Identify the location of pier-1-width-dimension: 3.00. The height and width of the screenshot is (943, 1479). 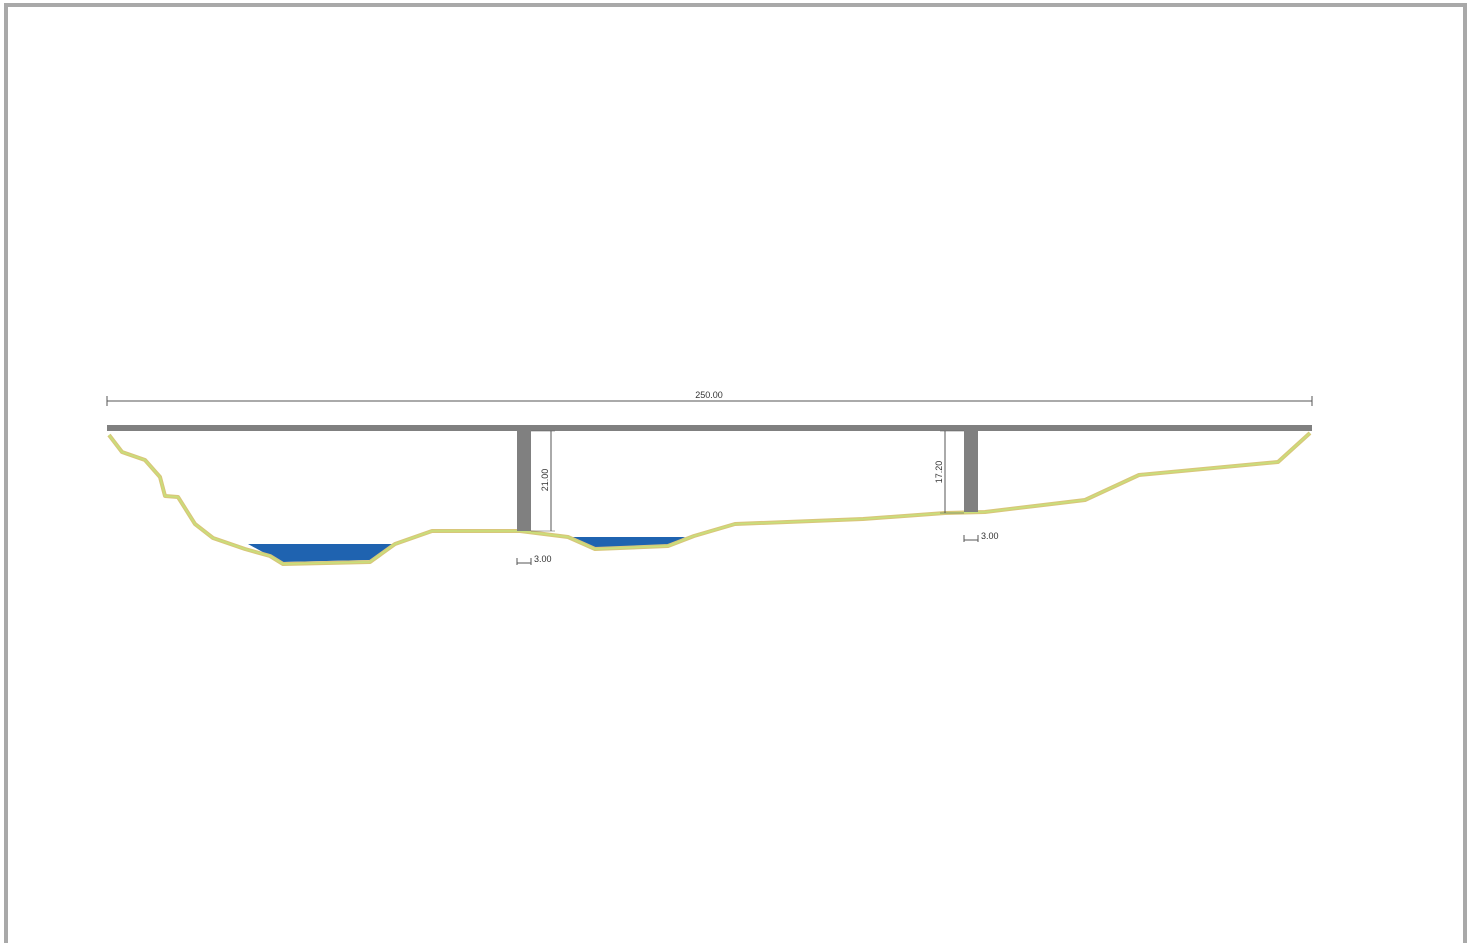
(534, 559).